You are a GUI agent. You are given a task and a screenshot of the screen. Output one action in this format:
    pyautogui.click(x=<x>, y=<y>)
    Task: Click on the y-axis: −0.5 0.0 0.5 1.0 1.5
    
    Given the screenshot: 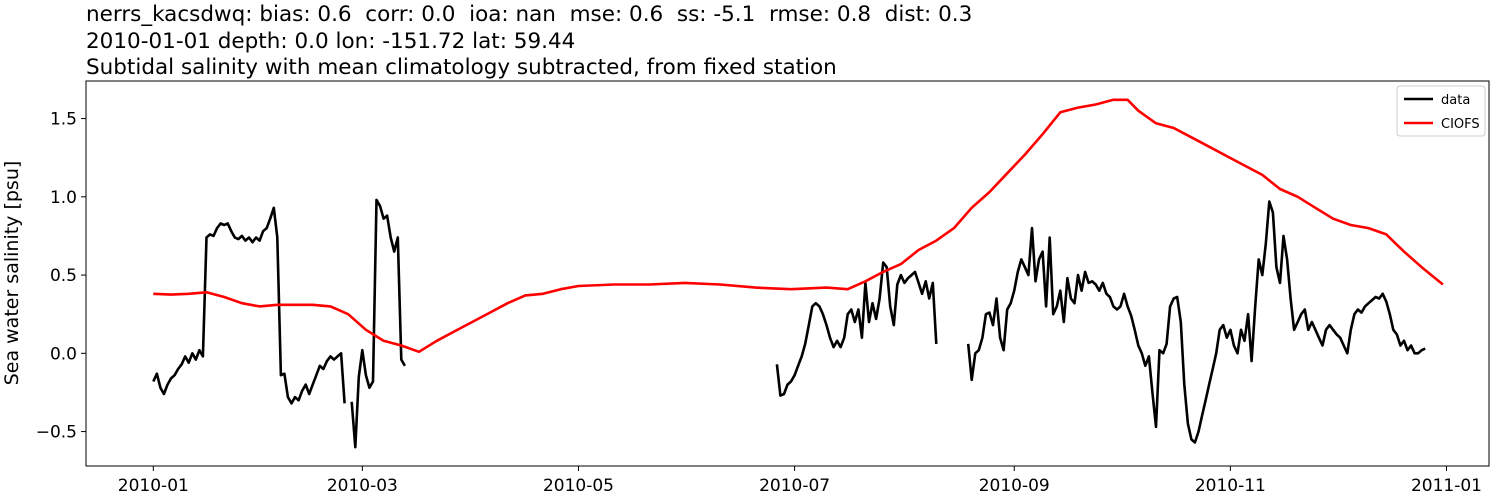 What is the action you would take?
    pyautogui.click(x=61, y=276)
    